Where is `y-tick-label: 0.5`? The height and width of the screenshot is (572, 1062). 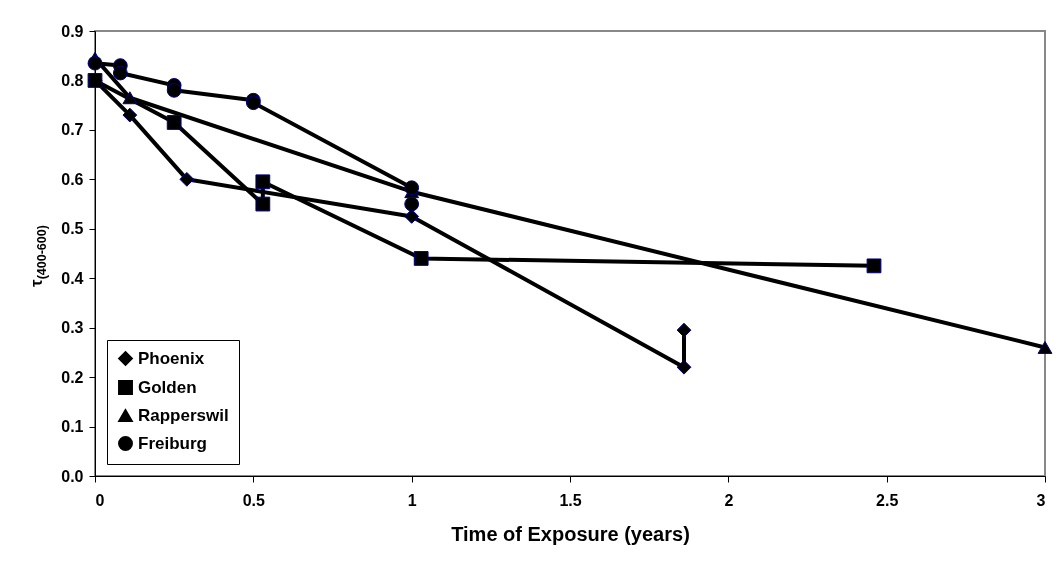
y-tick-label: 0.5 is located at coordinates (72, 229).